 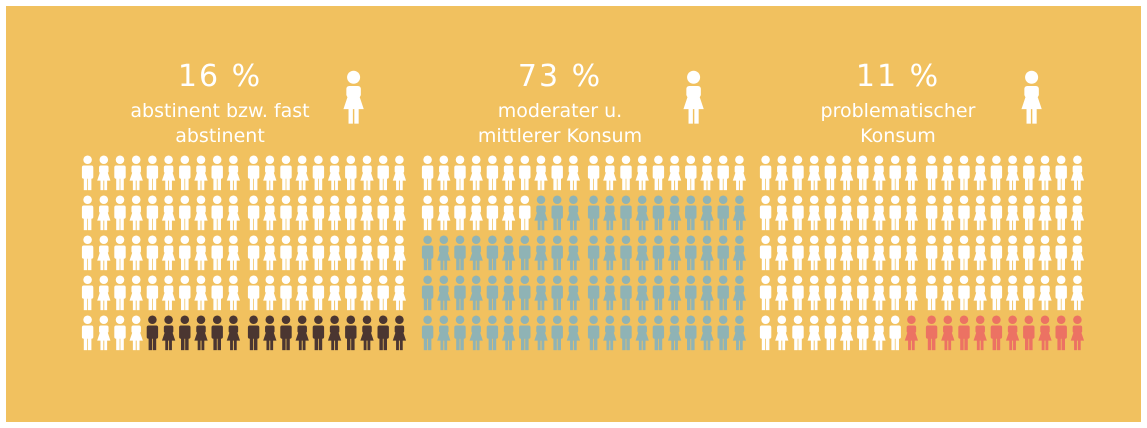 What do you see at coordinates (898, 76) in the screenshot?
I see `percent-label: 11 %` at bounding box center [898, 76].